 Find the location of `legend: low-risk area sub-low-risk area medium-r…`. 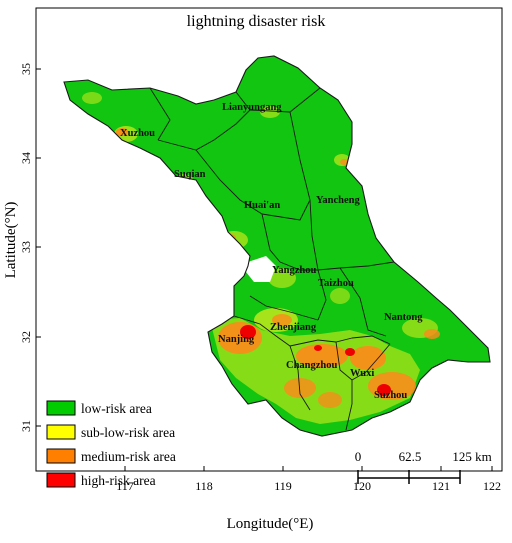

legend: low-risk area sub-low-risk area medium-r… is located at coordinates (111, 444).